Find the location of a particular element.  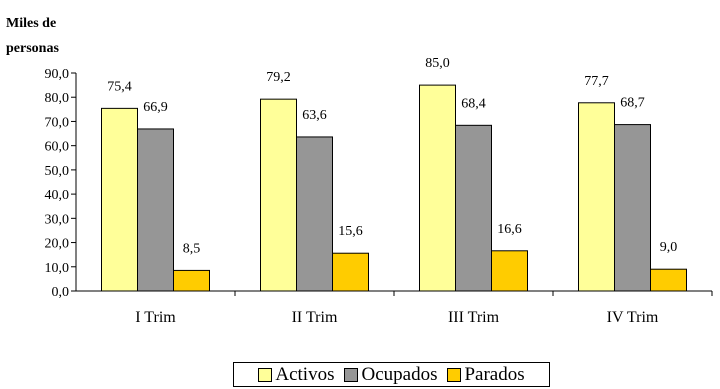

data-label: 75,4 is located at coordinates (119, 86).